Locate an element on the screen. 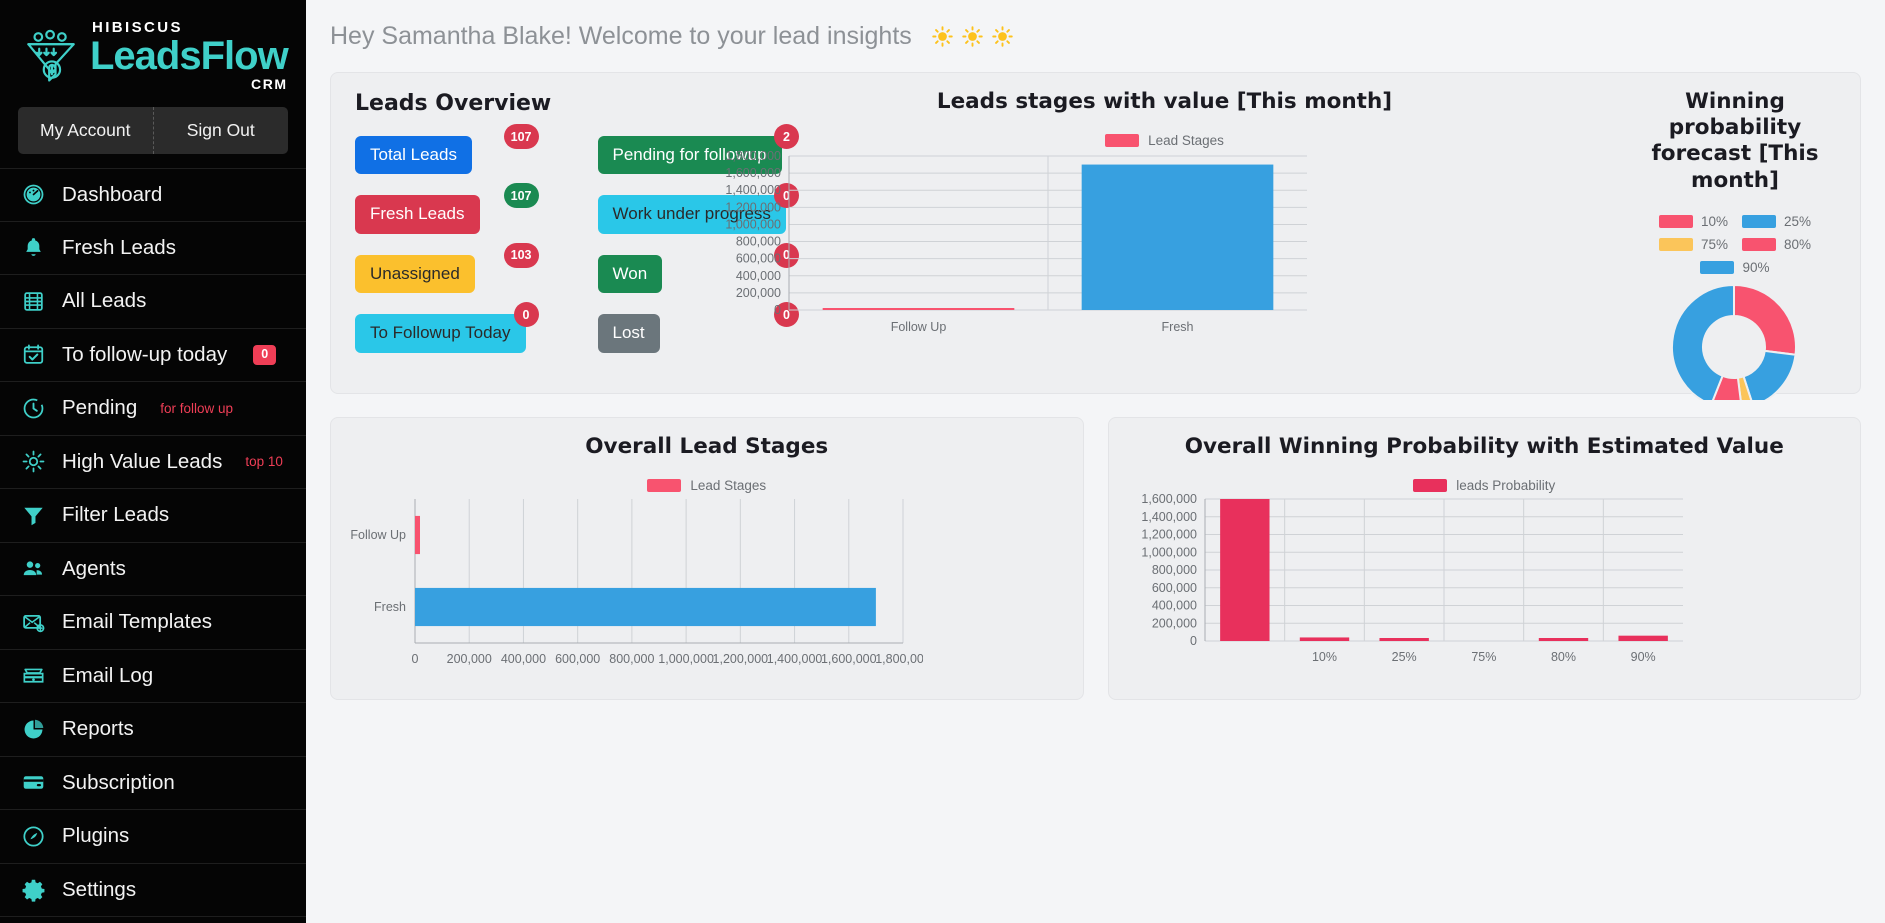  legend-swatch-lead-stages is located at coordinates (1122, 140).